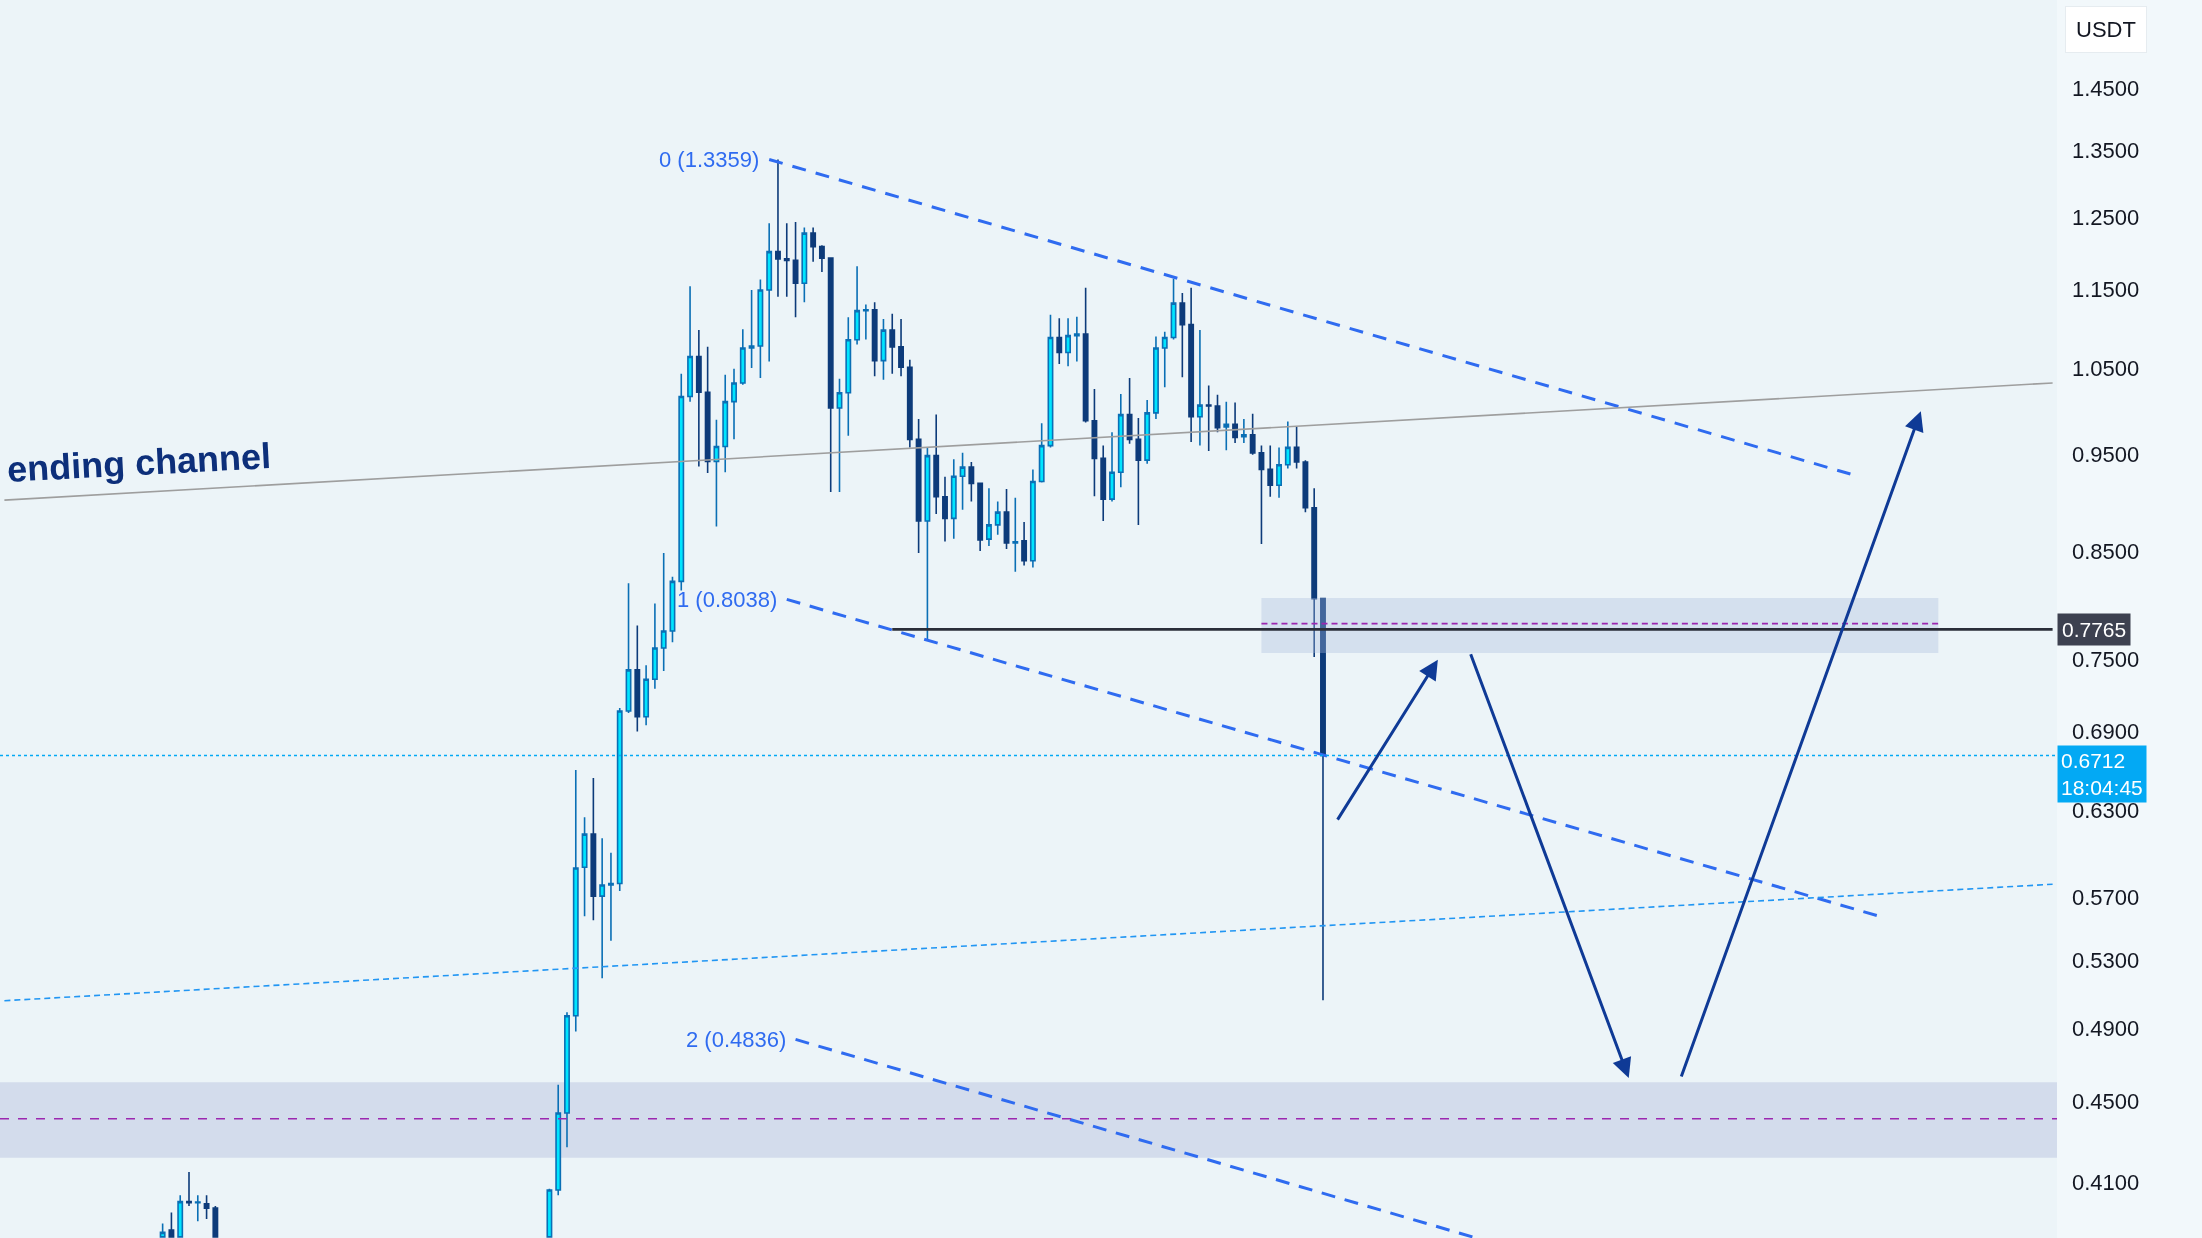 The height and width of the screenshot is (1238, 2202). What do you see at coordinates (2106, 551) in the screenshot?
I see `y-tick-label: 0.8500` at bounding box center [2106, 551].